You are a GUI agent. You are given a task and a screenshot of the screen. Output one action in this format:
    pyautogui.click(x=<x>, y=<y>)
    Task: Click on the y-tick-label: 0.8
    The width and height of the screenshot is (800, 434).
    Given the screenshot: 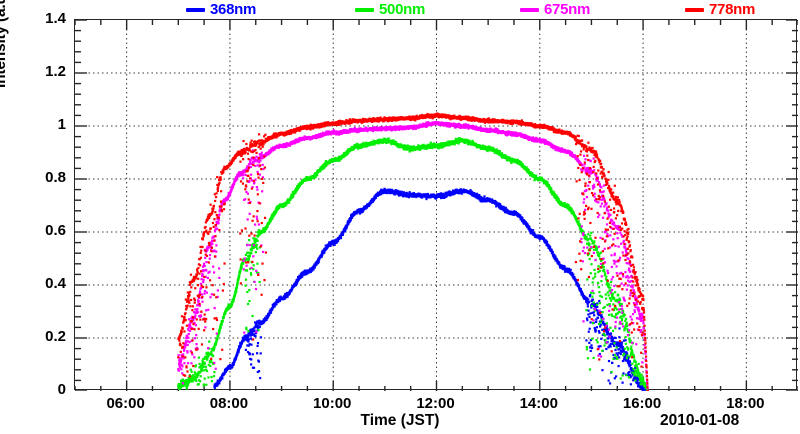 What is the action you would take?
    pyautogui.click(x=55, y=177)
    